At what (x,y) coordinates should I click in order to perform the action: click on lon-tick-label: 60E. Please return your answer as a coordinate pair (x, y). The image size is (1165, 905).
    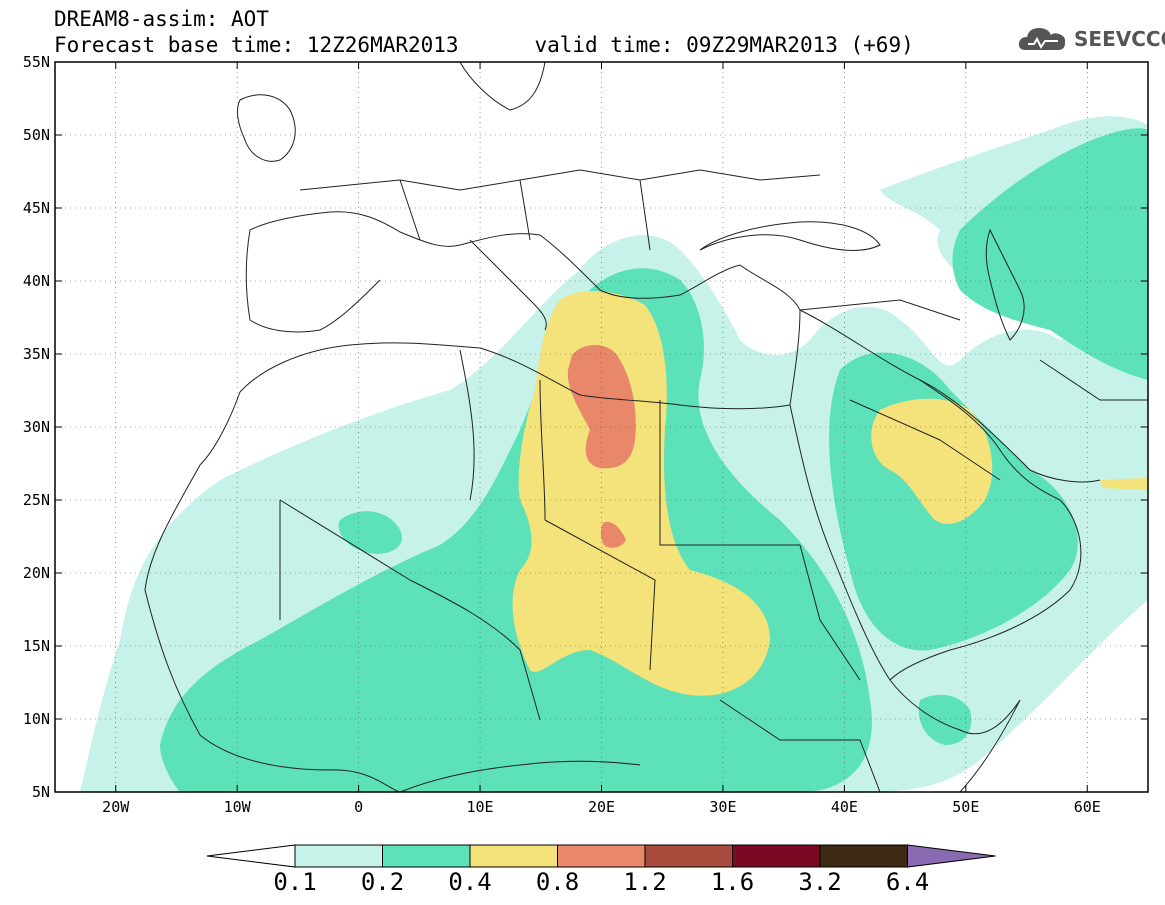
    Looking at the image, I should click on (1087, 807).